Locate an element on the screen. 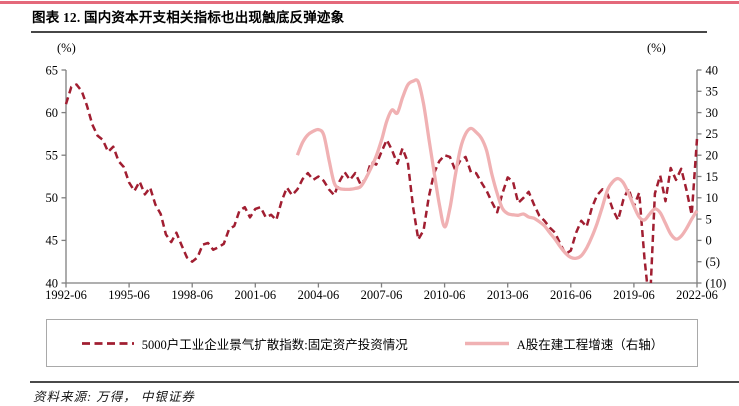 This screenshot has width=739, height=406. svg-text: 65 is located at coordinates (52, 70).